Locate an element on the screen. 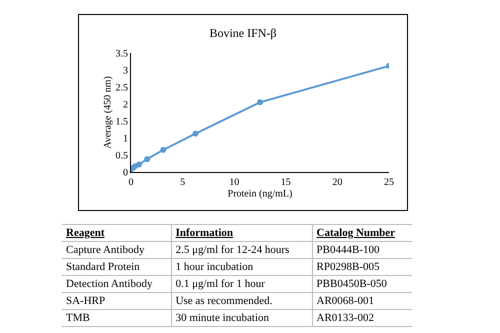  y-tick-label: 2.5 is located at coordinates (122, 88).